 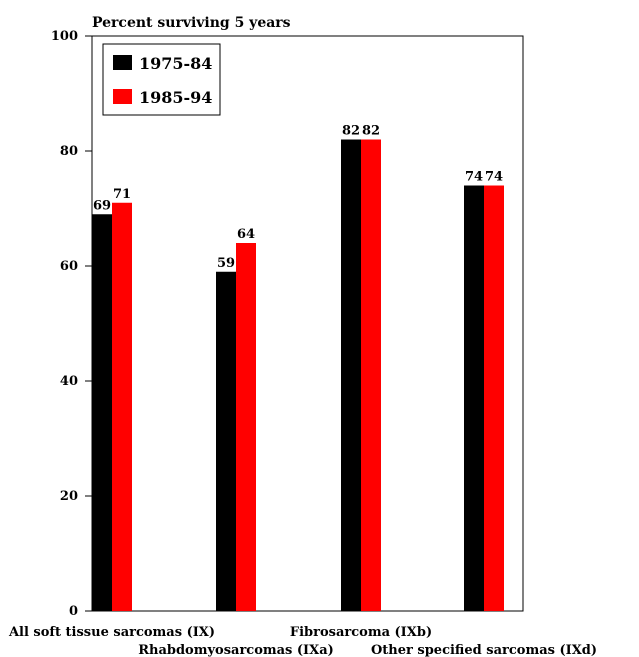 What do you see at coordinates (175, 97) in the screenshot?
I see `legend-label-1985-94: 1985-94` at bounding box center [175, 97].